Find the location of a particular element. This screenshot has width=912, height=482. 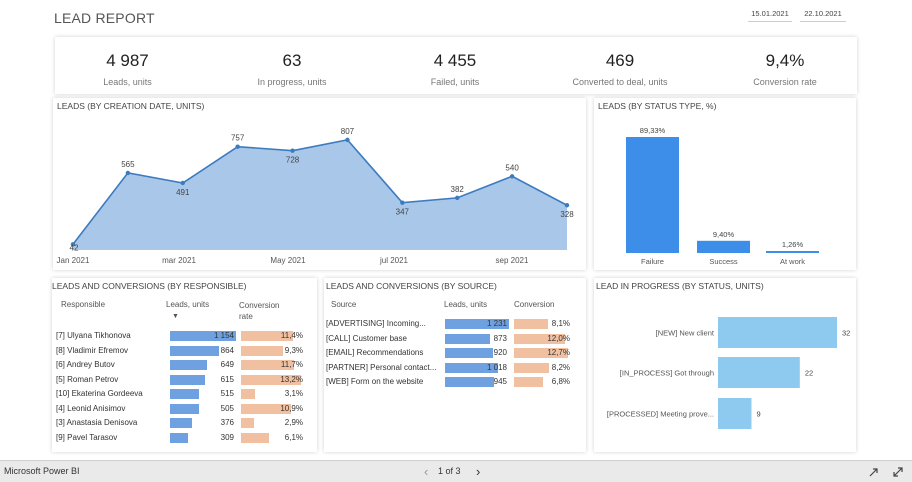

data-label: 757 is located at coordinates (238, 138).